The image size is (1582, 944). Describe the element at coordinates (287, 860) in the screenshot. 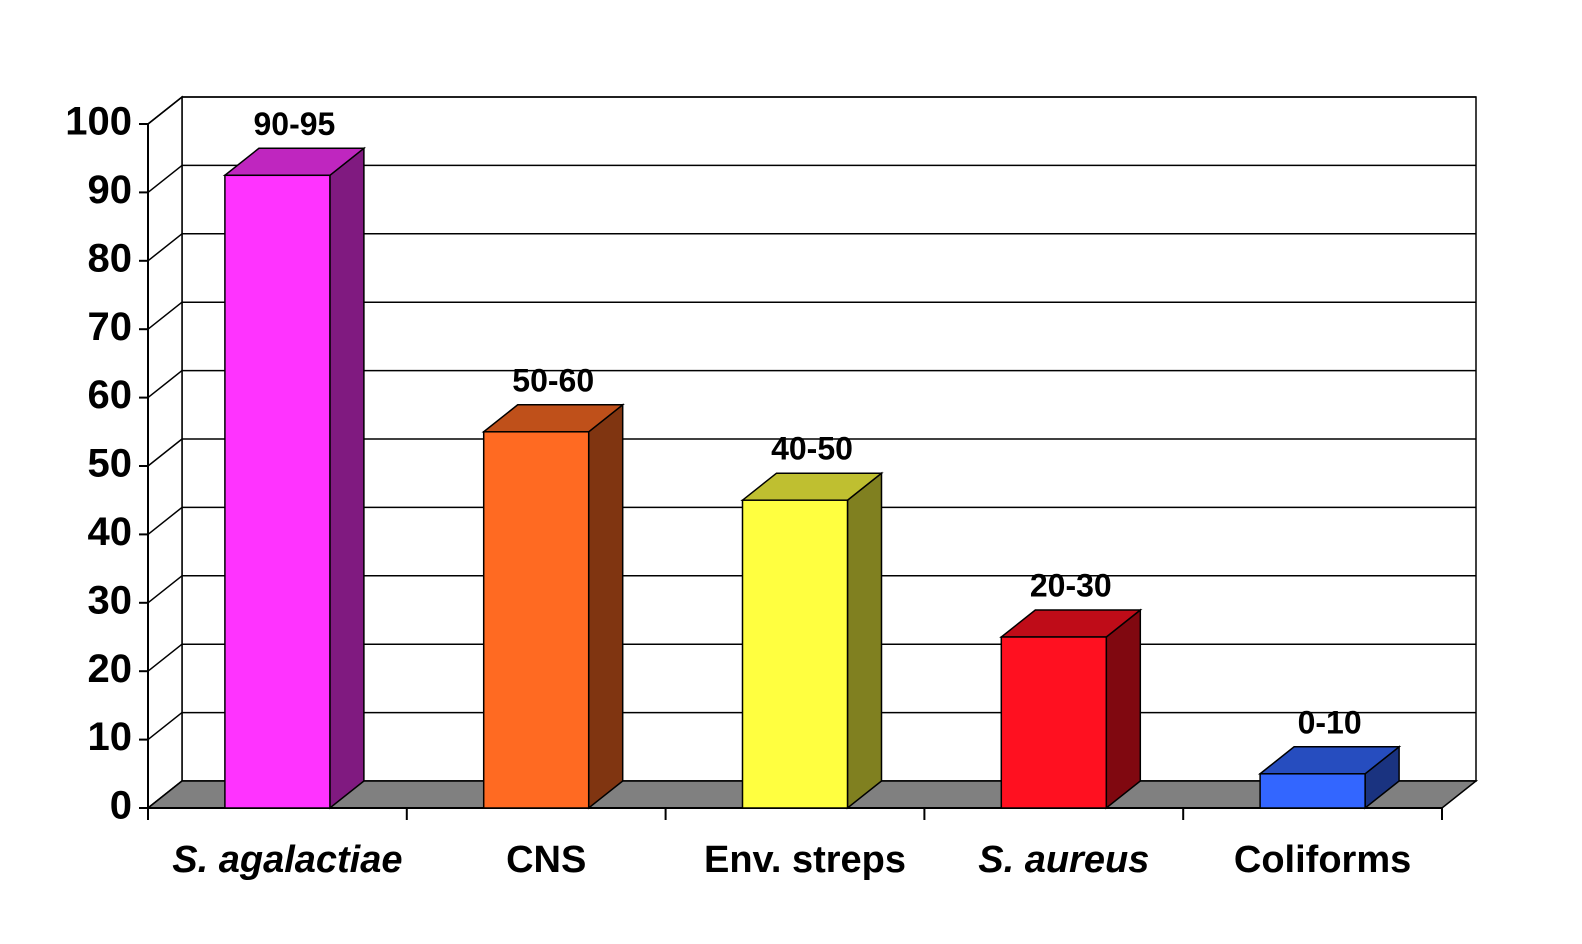

I see `x-tick-label: S. agalactiae` at that location.